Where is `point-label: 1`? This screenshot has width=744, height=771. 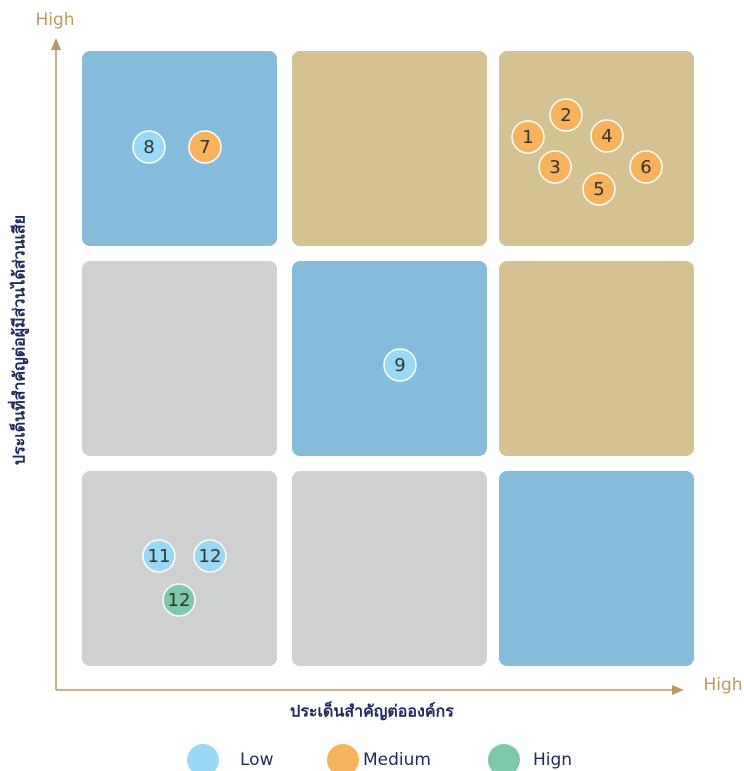 point-label: 1 is located at coordinates (527, 137).